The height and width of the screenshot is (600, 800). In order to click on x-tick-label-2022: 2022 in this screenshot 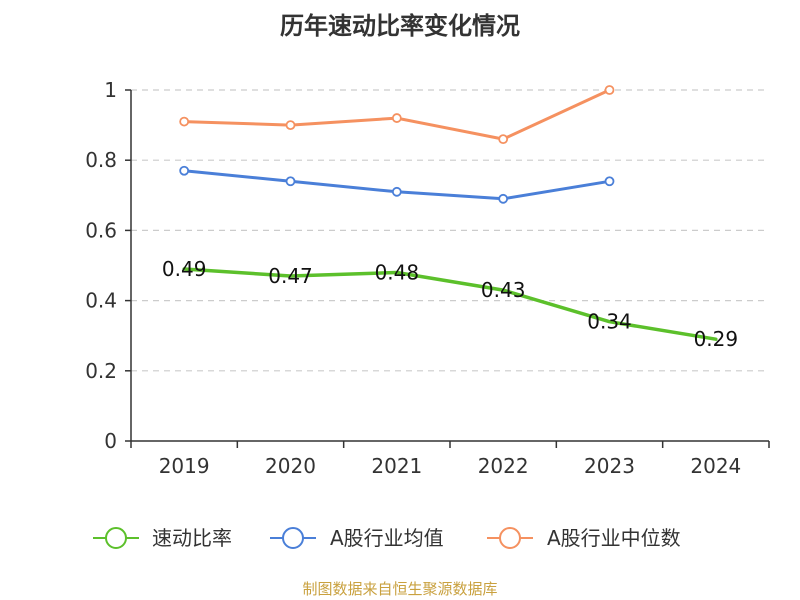, I will do `click(503, 466)`.